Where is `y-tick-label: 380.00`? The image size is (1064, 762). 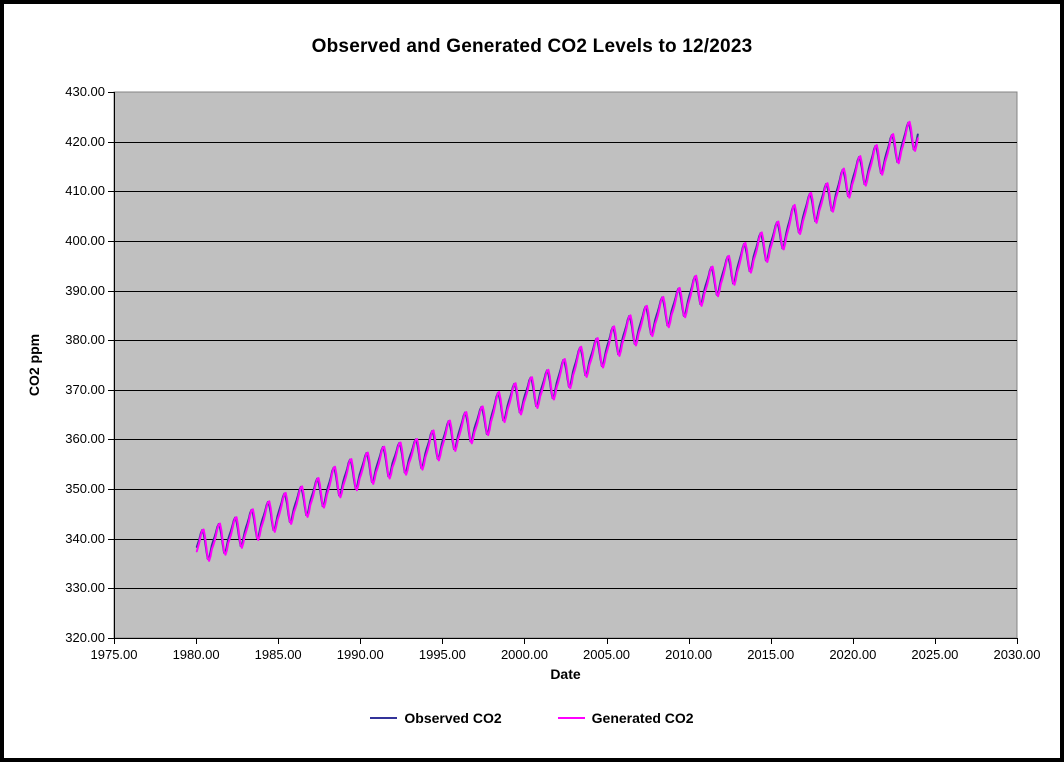
y-tick-label: 380.00 is located at coordinates (85, 340).